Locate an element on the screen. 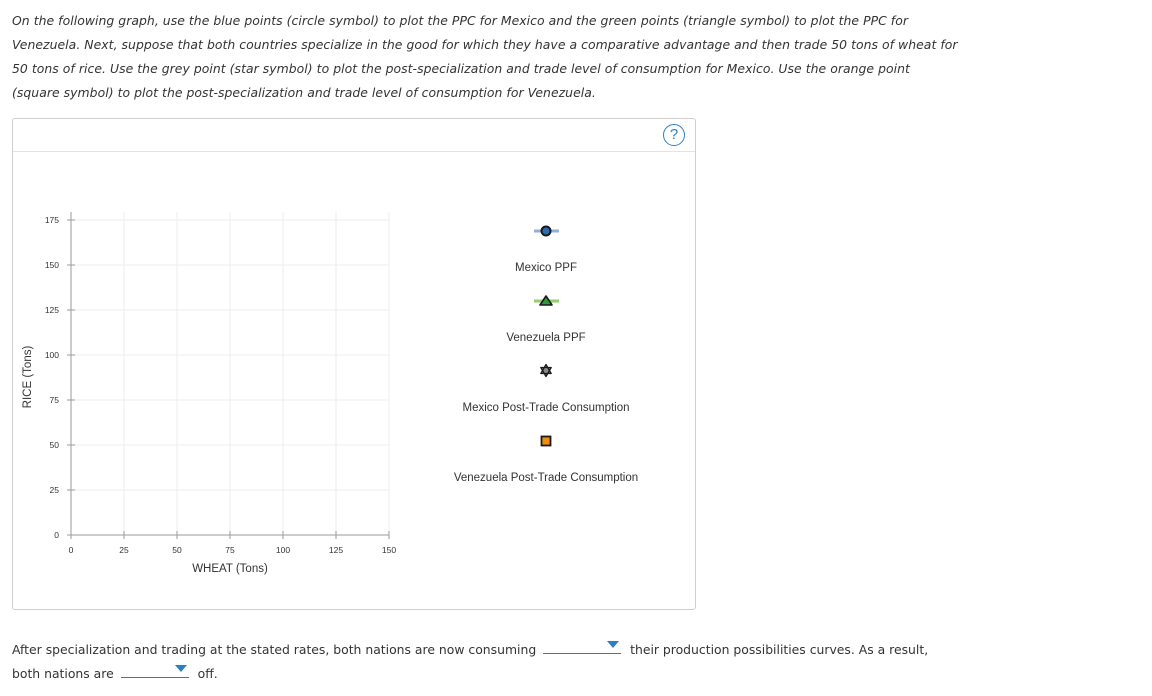  question-text-3: both nations are is located at coordinates (63, 673).